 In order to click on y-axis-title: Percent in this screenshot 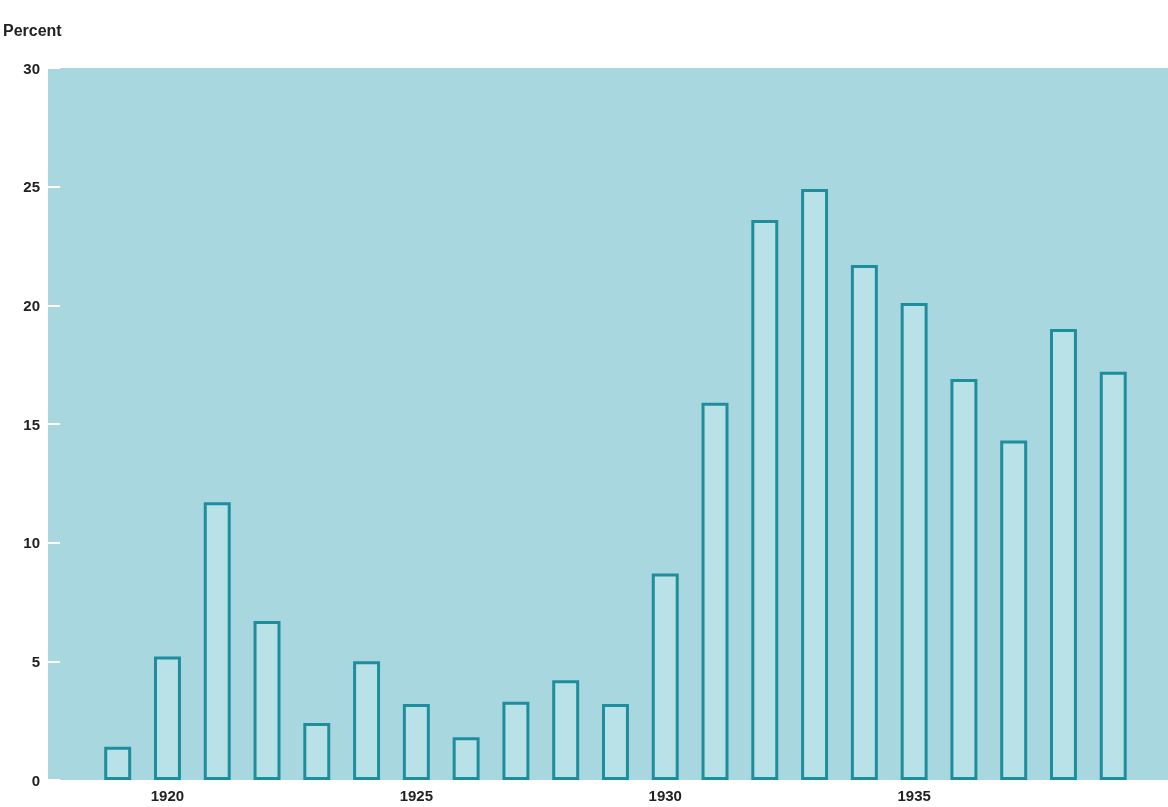, I will do `click(33, 30)`.